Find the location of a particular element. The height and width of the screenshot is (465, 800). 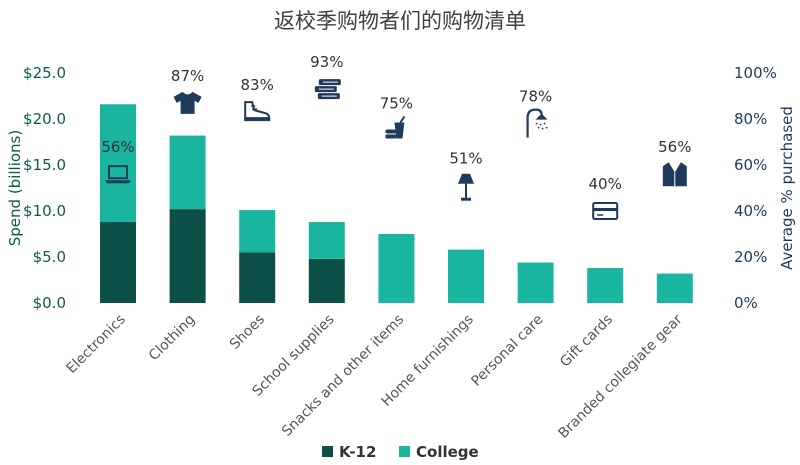

percent-label: 93% is located at coordinates (326, 62).